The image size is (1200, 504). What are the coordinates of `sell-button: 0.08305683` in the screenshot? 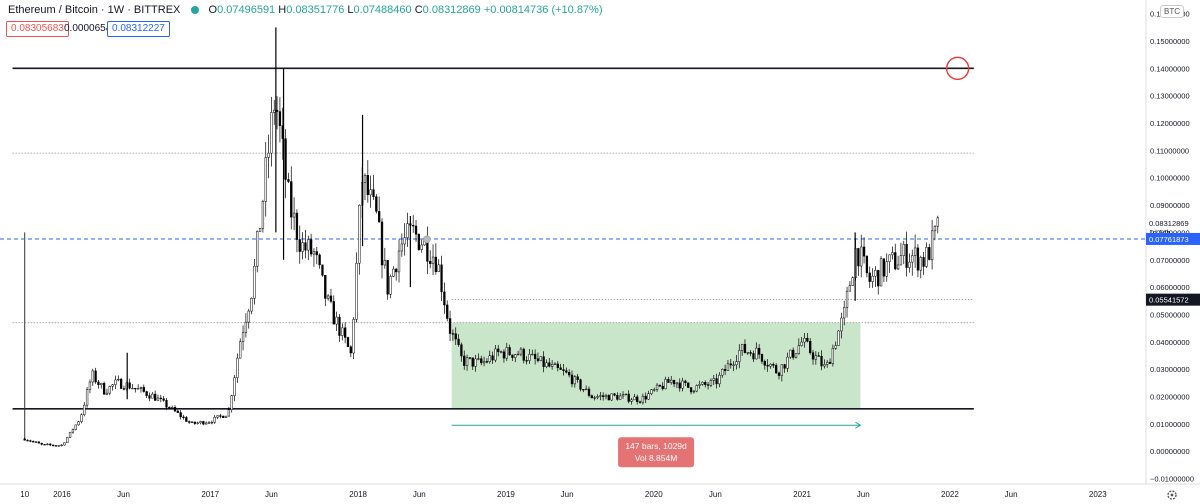 It's located at (37, 29).